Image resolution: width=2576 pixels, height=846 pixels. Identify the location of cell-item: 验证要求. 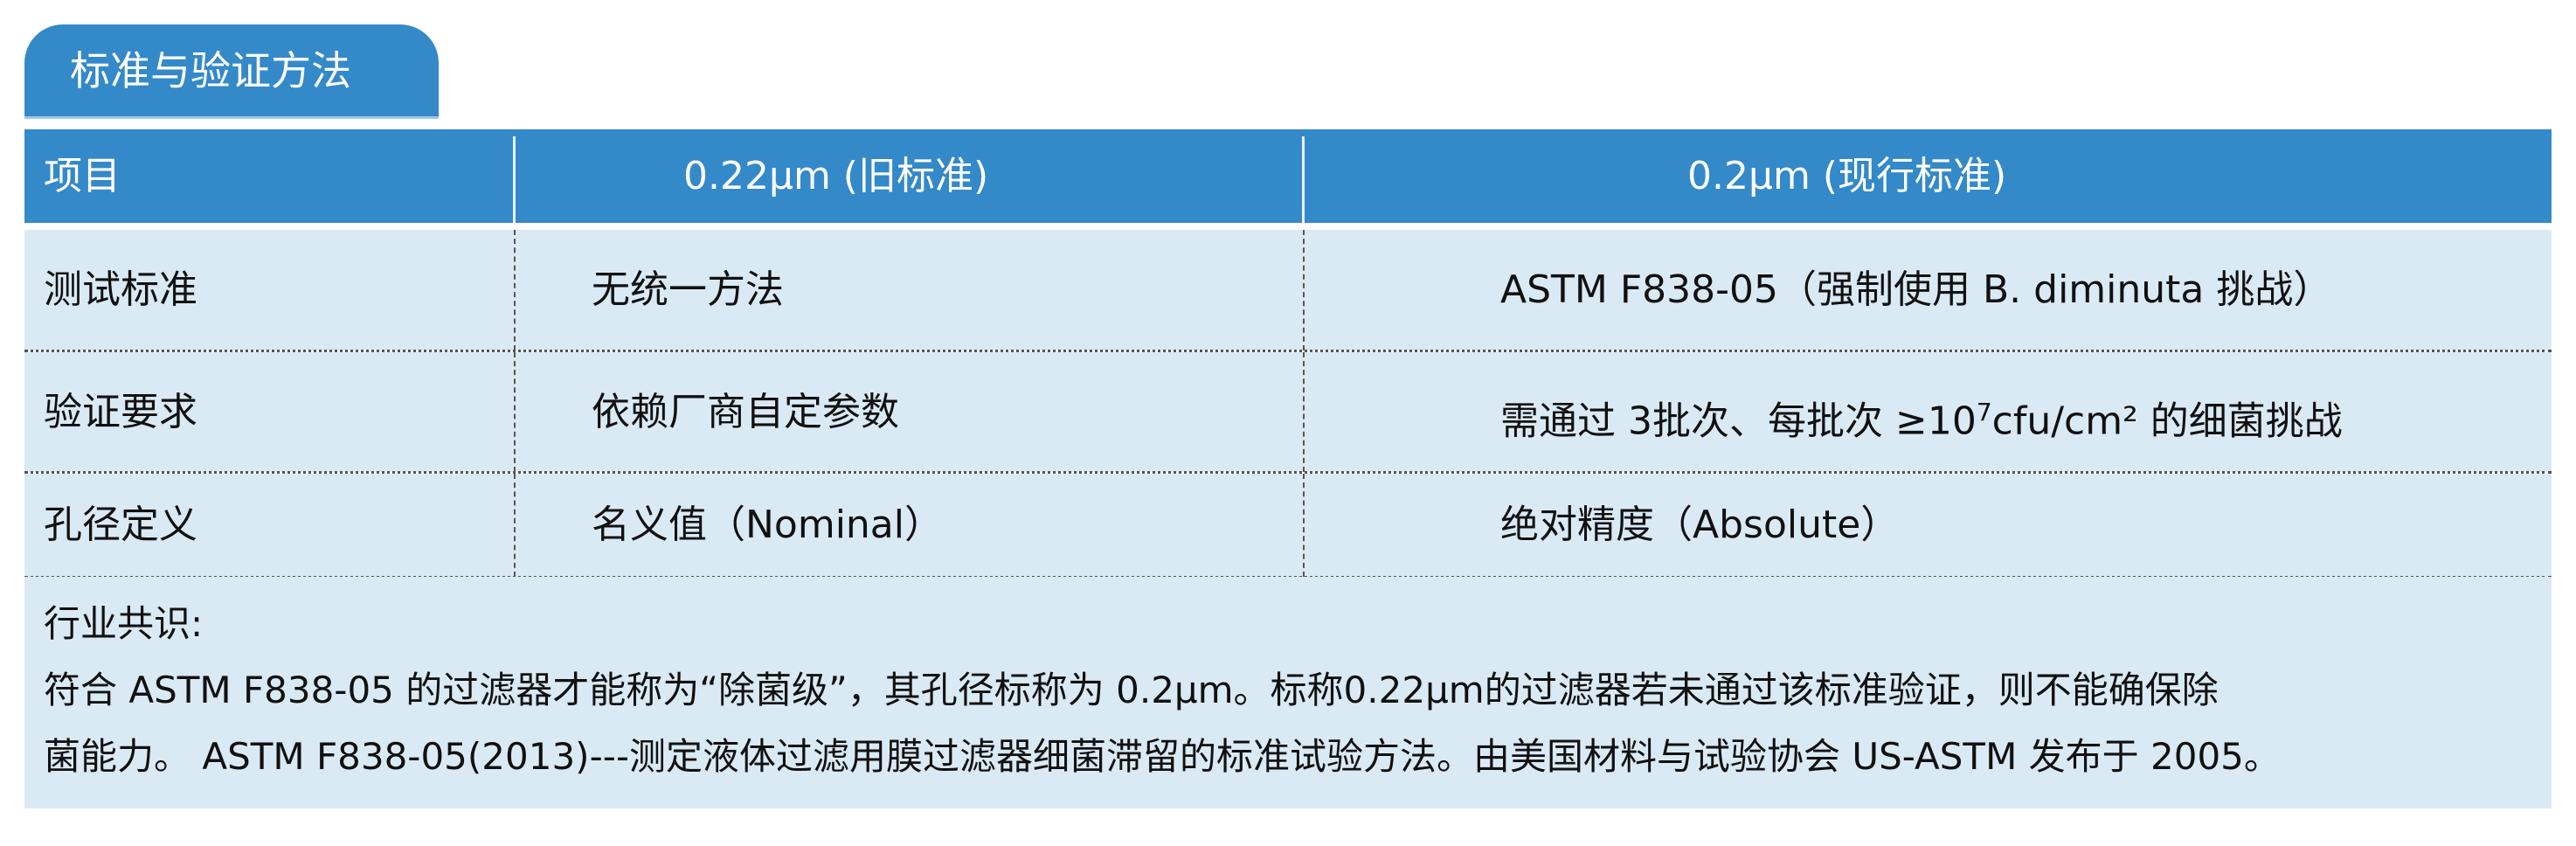
(120, 412).